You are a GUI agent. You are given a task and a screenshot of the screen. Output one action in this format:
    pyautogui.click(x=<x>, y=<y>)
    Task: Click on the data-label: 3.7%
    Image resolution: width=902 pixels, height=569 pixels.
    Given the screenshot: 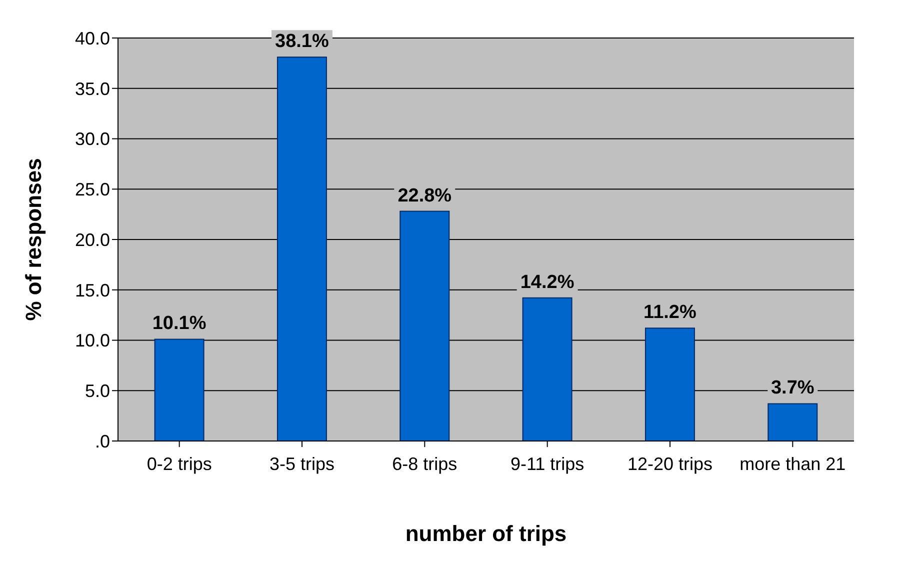 What is the action you would take?
    pyautogui.click(x=792, y=388)
    